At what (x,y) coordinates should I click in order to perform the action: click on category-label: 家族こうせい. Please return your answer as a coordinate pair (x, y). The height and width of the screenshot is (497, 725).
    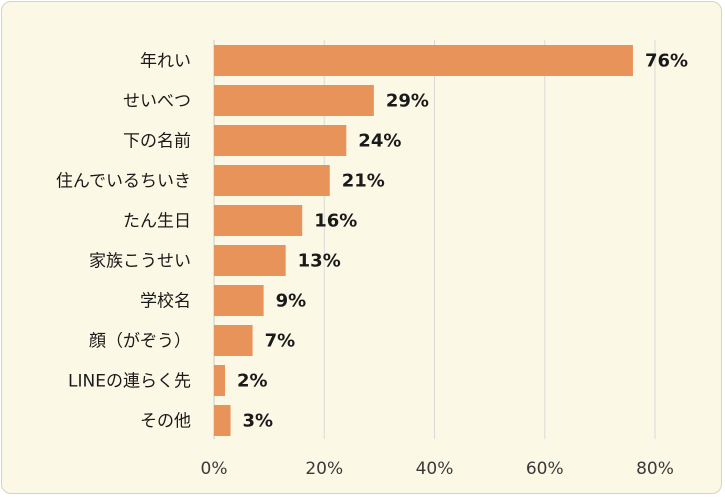
    Looking at the image, I should click on (140, 262).